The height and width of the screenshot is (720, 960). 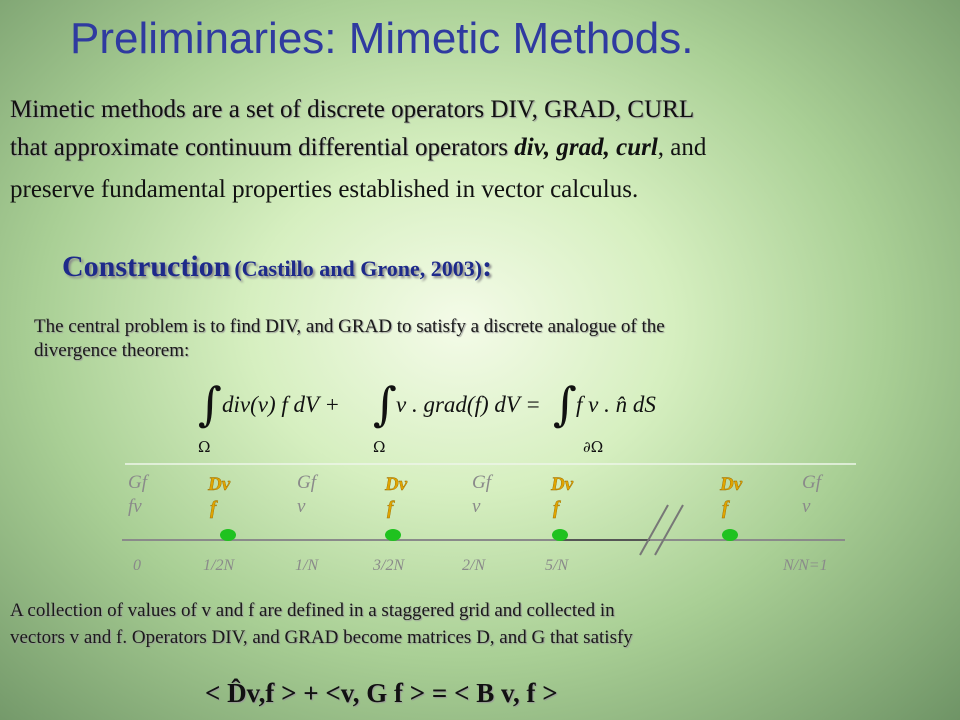 What do you see at coordinates (682, 147) in the screenshot?
I see `intro-text: , and` at bounding box center [682, 147].